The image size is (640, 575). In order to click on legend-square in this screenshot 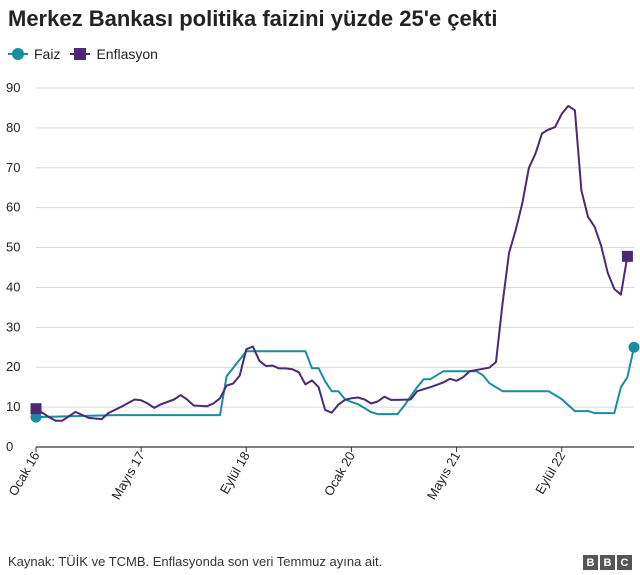, I will do `click(80, 54)`.